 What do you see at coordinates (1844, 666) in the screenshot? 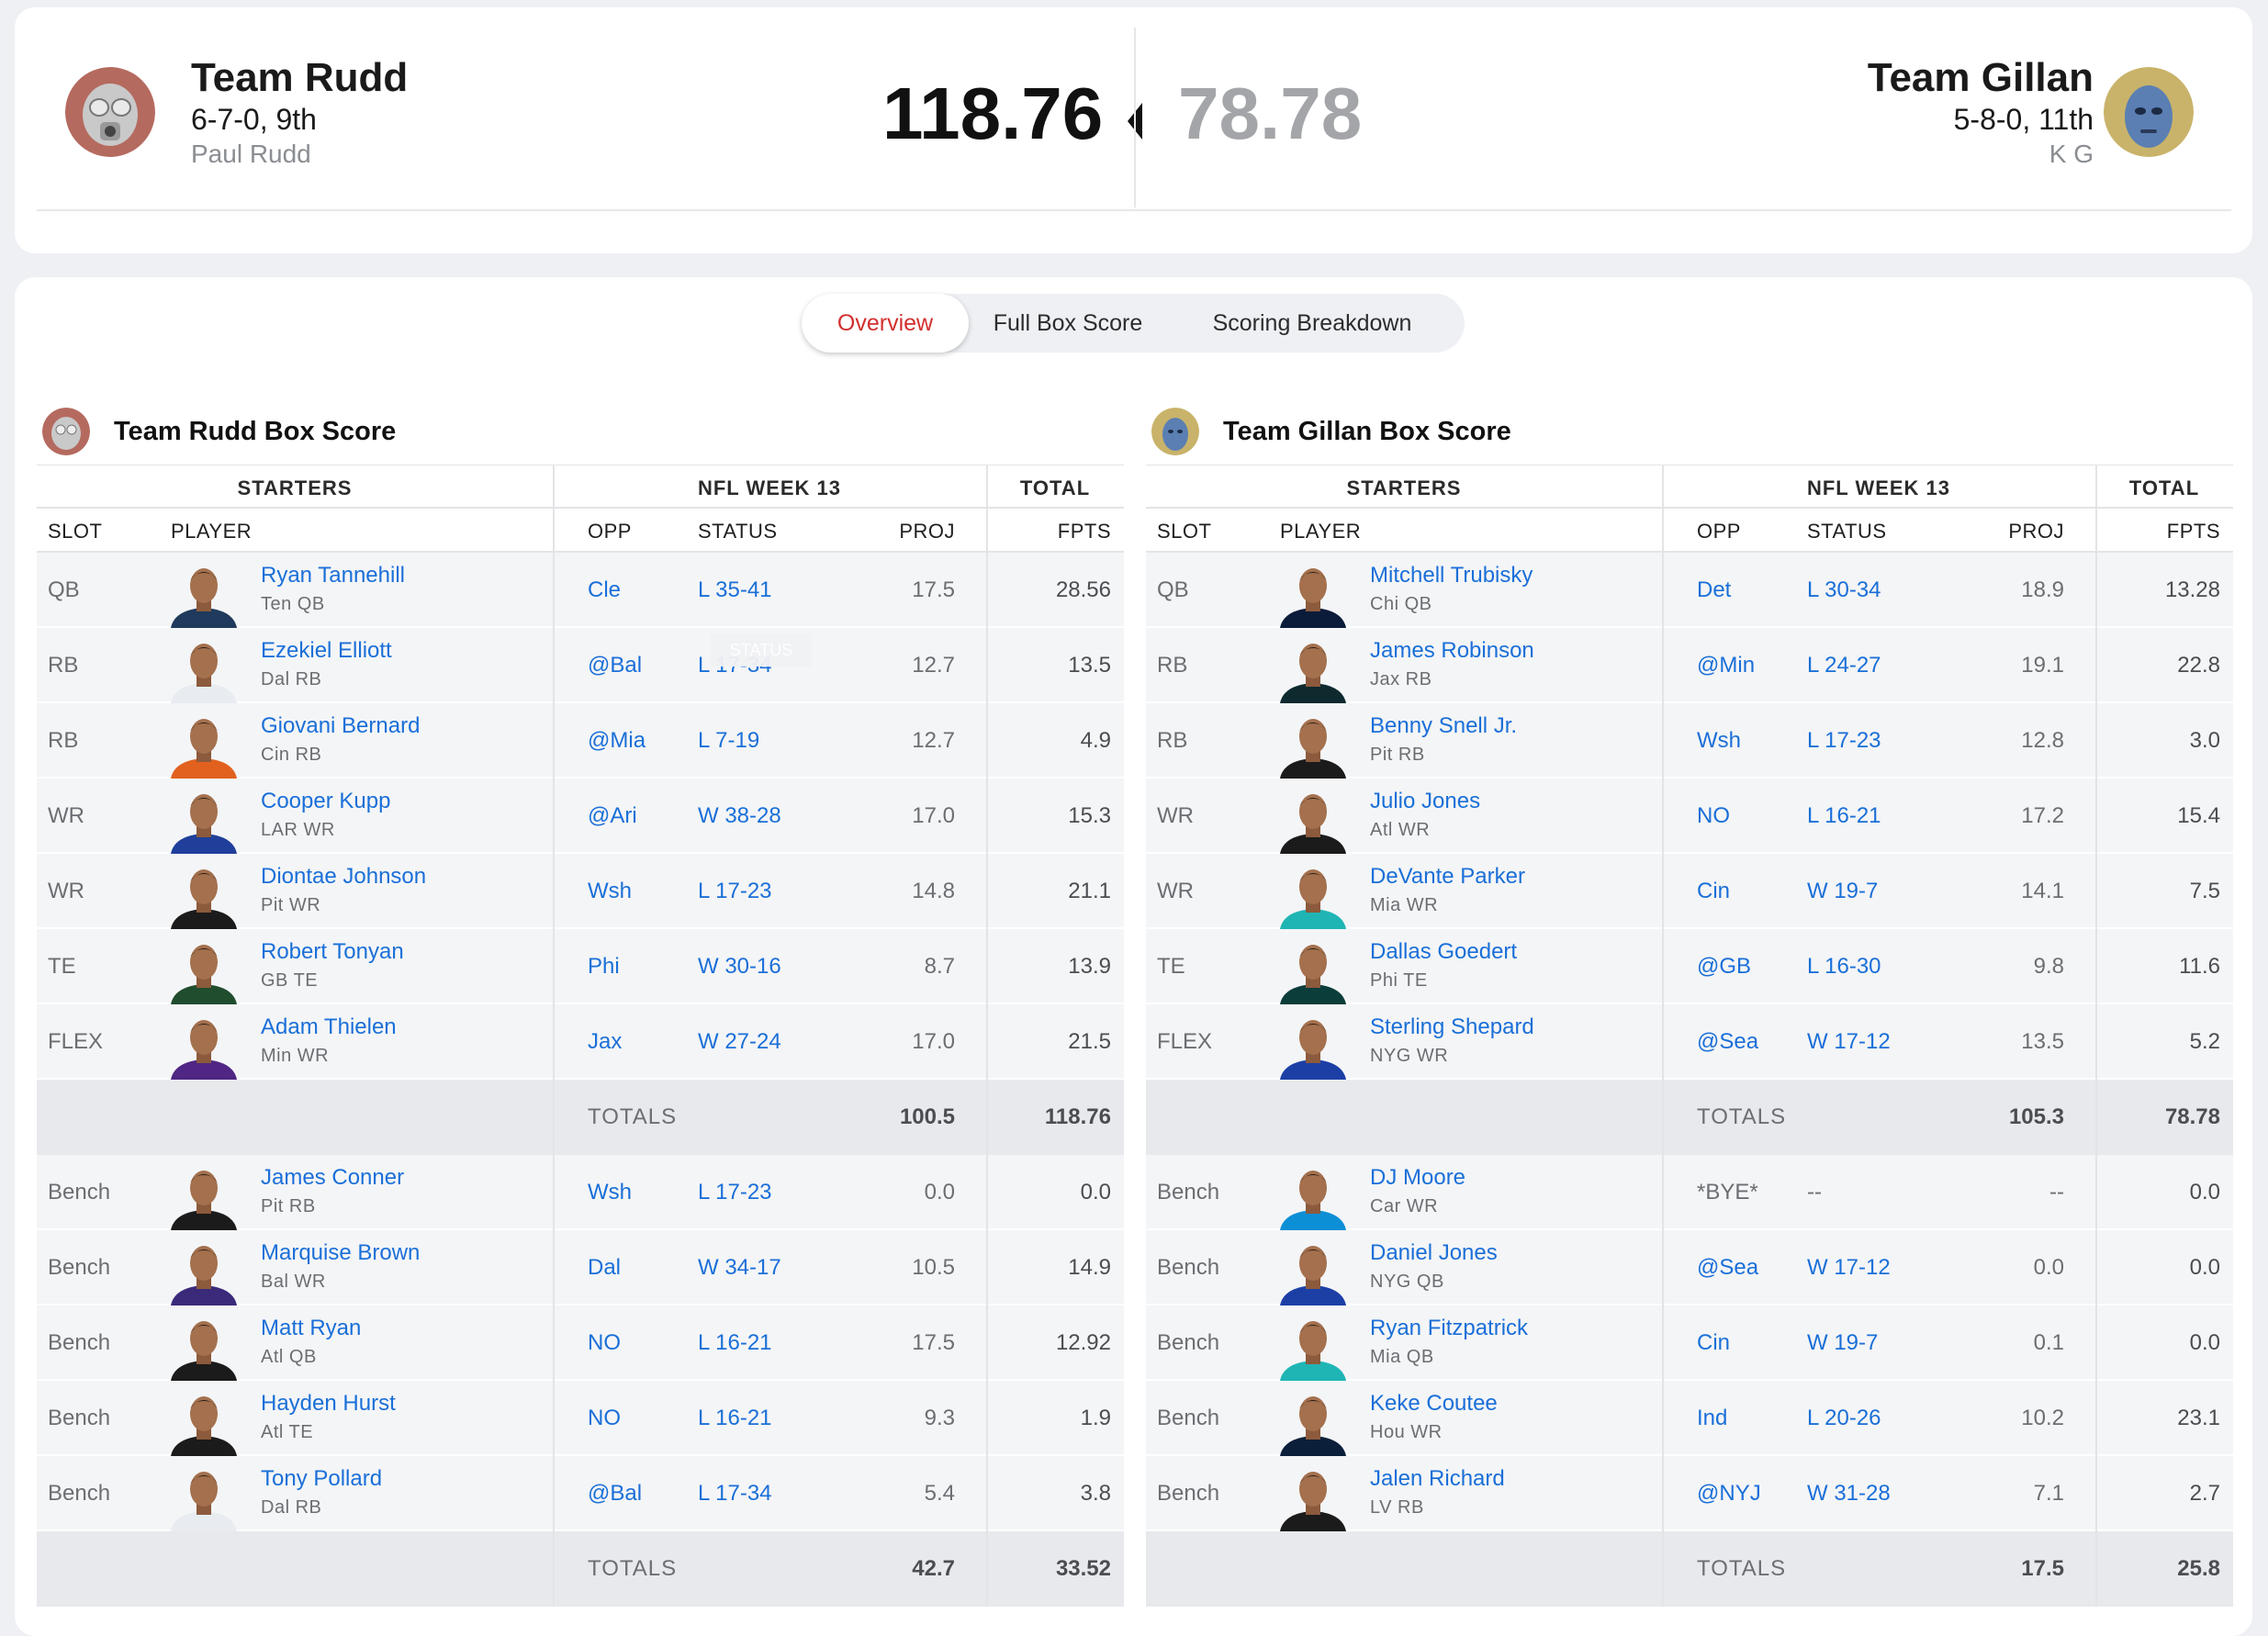
I see `game-status-link: L 24-27` at bounding box center [1844, 666].